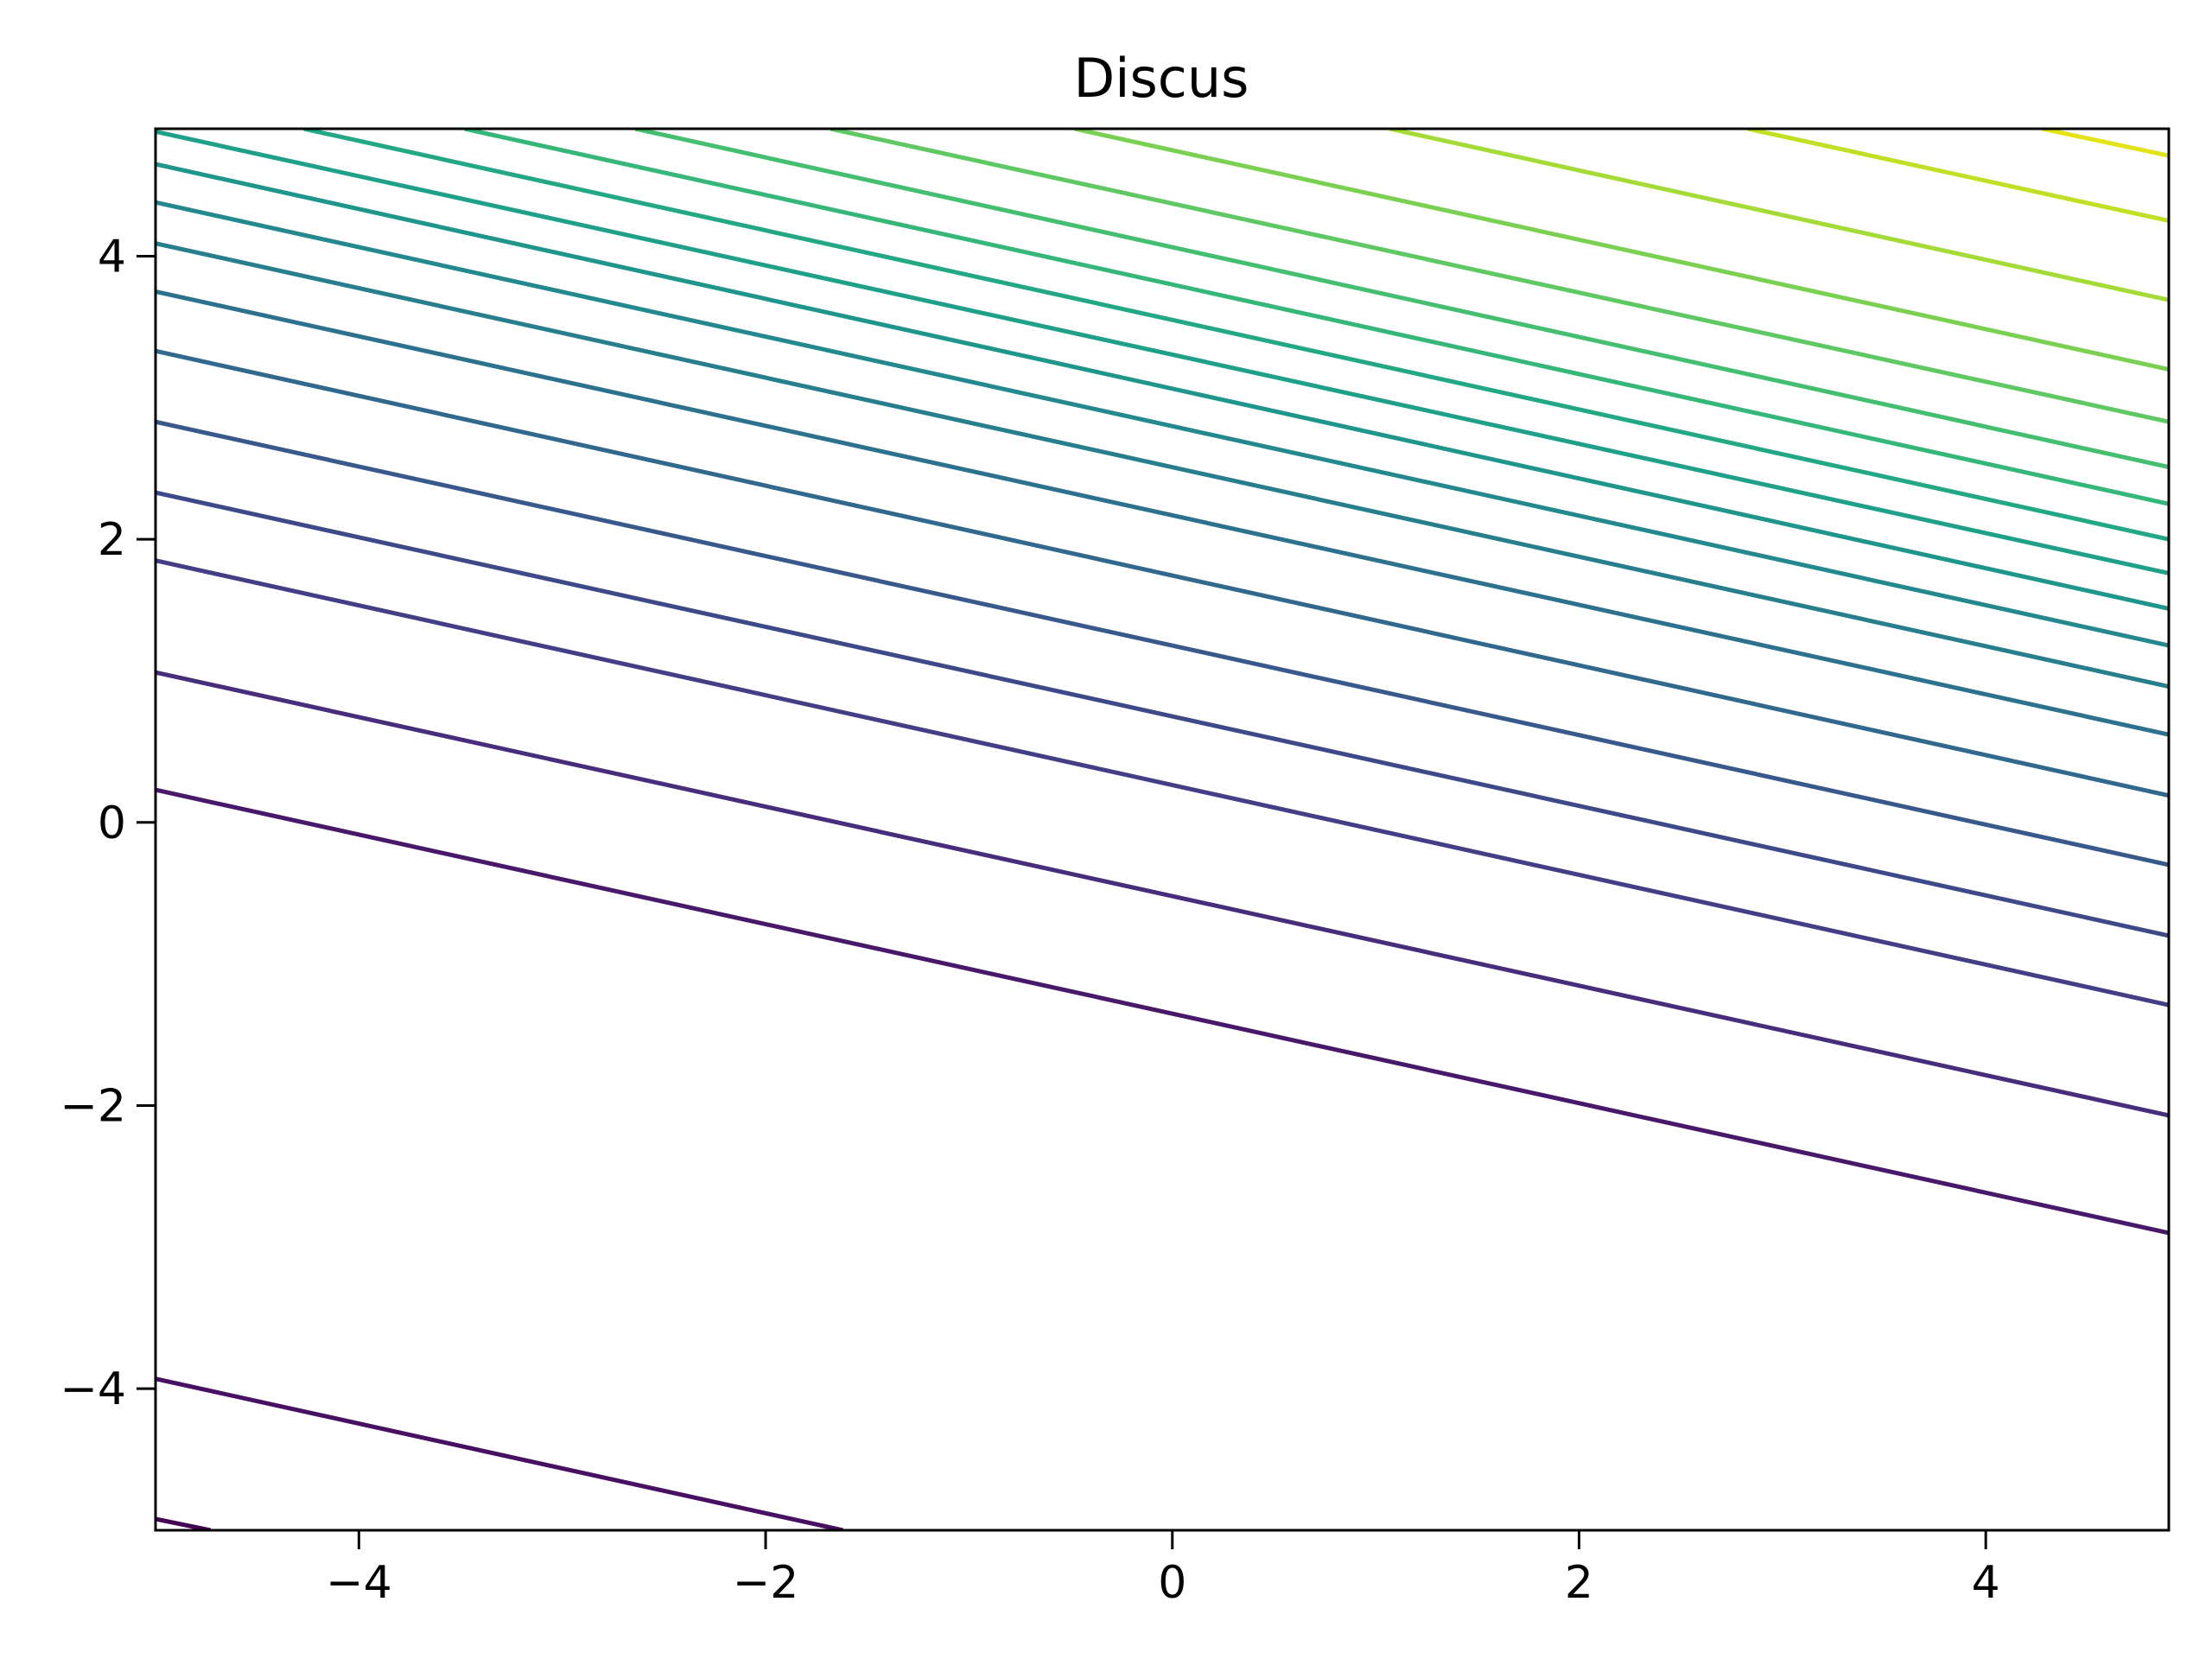 This screenshot has height=1659, width=2212. Describe the element at coordinates (112, 540) in the screenshot. I see `y-tick-label: 2` at that location.